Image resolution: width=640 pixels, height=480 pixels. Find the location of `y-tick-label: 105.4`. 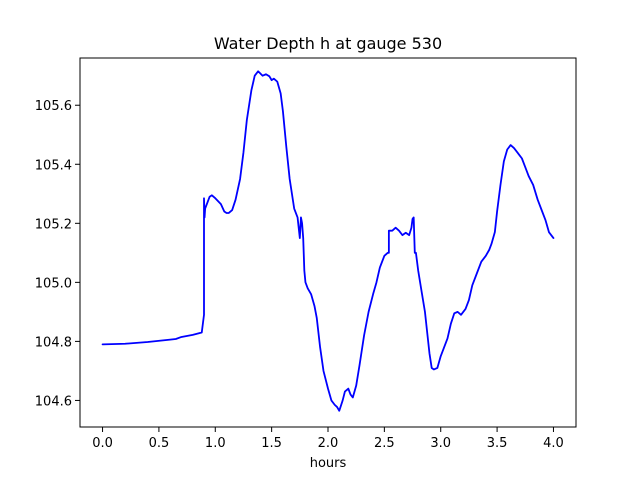

y-tick-label: 105.4 is located at coordinates (53, 165).